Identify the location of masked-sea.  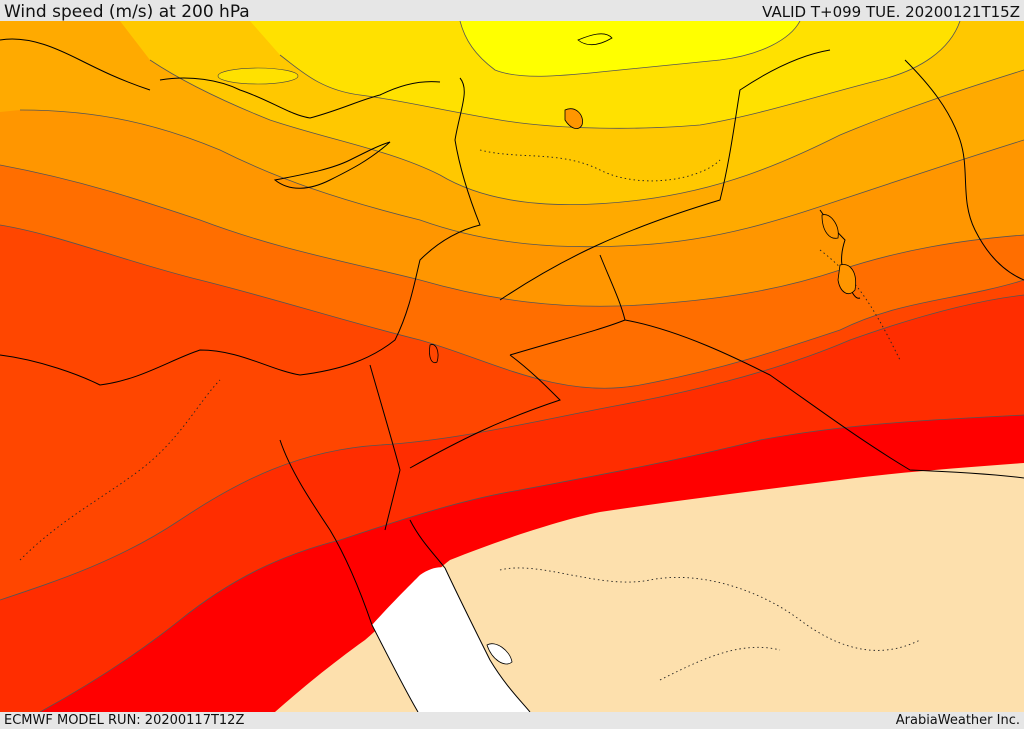
(451, 639).